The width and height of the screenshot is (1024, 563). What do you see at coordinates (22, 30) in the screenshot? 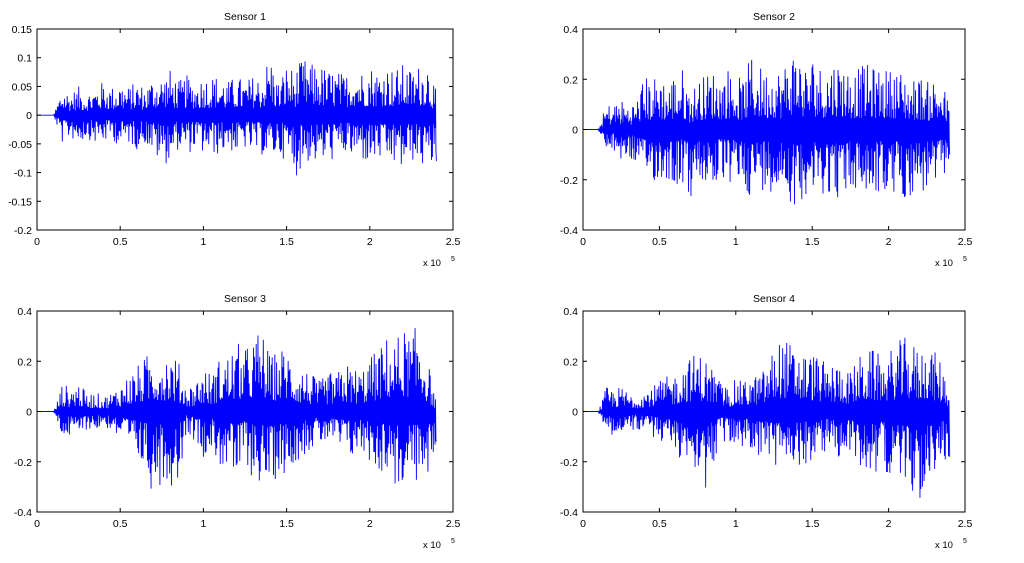
I see `y-tick-label: 0.15` at bounding box center [22, 30].